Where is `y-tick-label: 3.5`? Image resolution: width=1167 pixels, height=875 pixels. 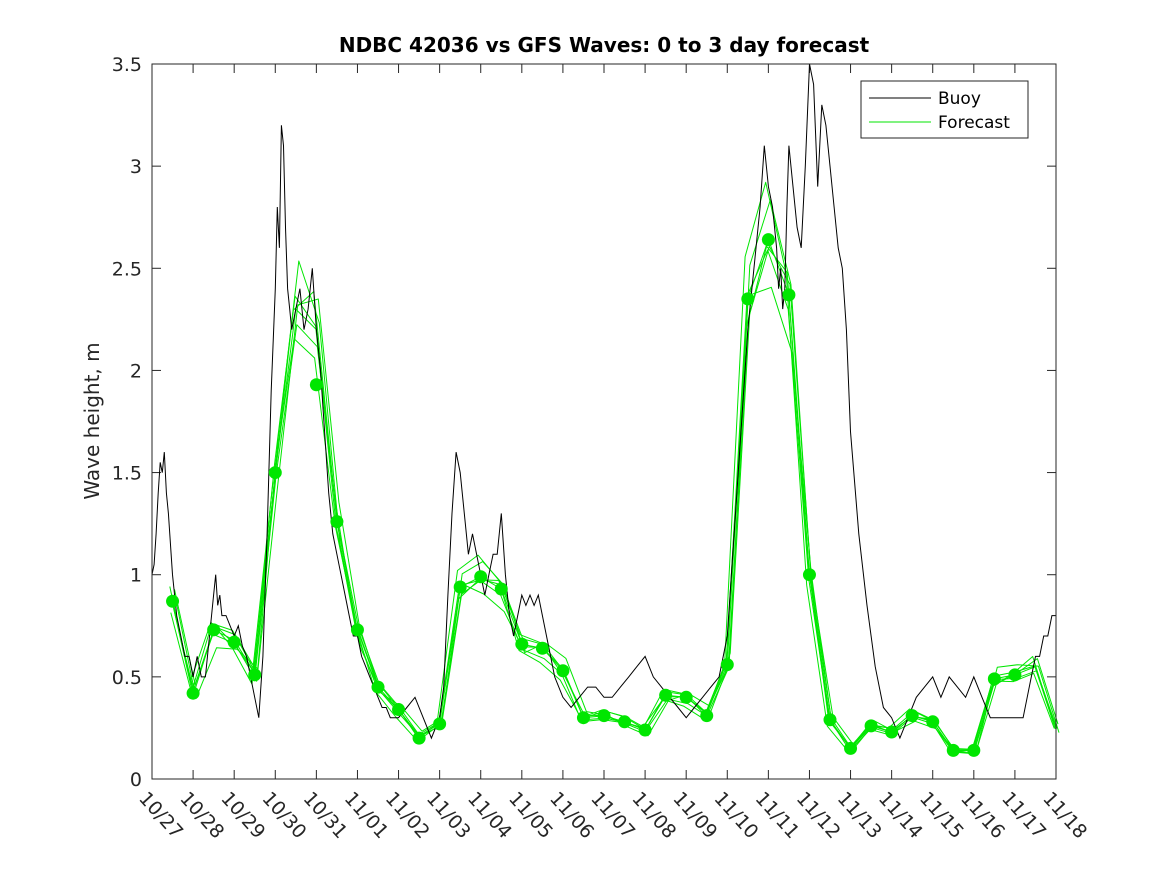 y-tick-label: 3.5 is located at coordinates (127, 65).